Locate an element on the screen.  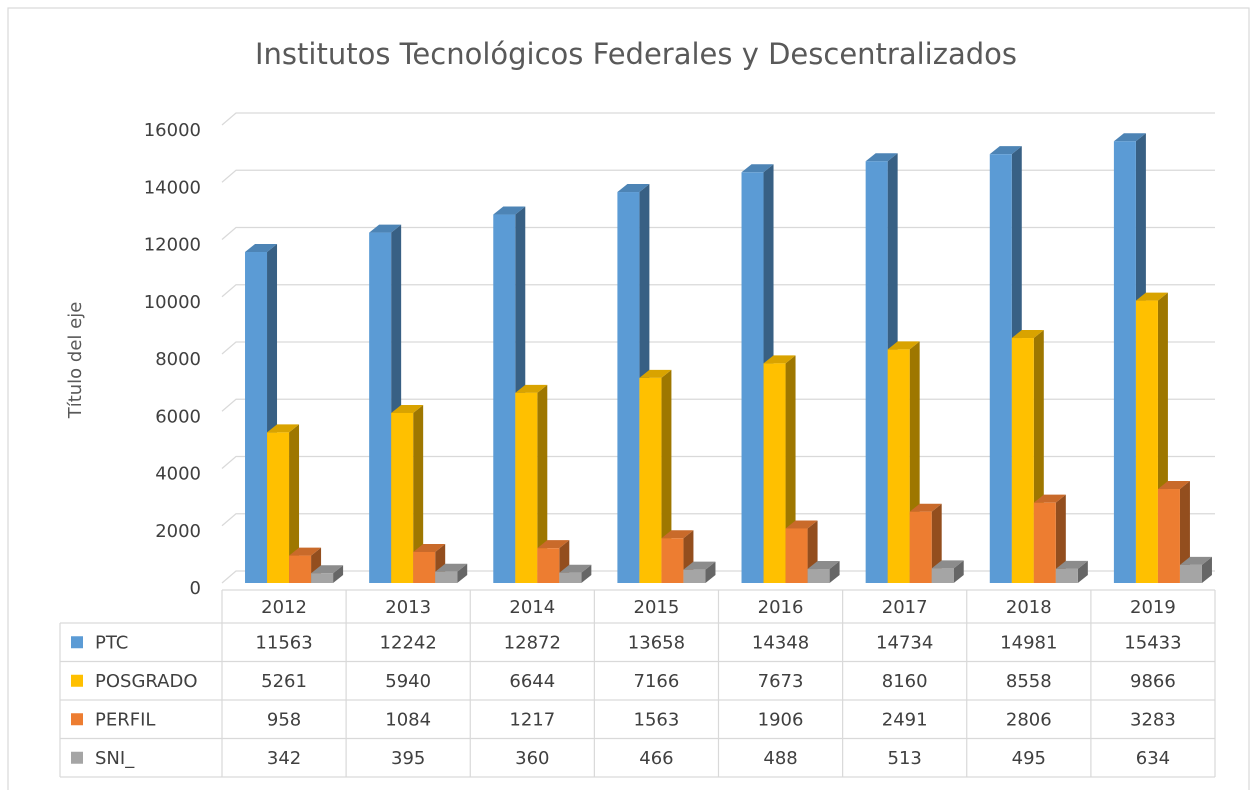
y-tick-label: 4000 is located at coordinates (178, 474).